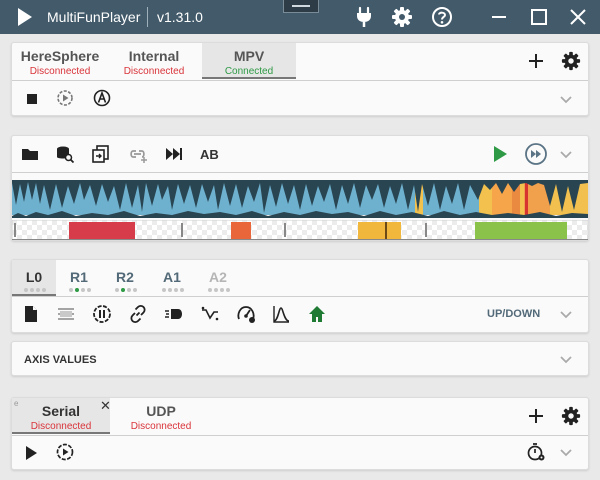 Image resolution: width=600 pixels, height=480 pixels. I want to click on auto-mode-icon, so click(102, 98).